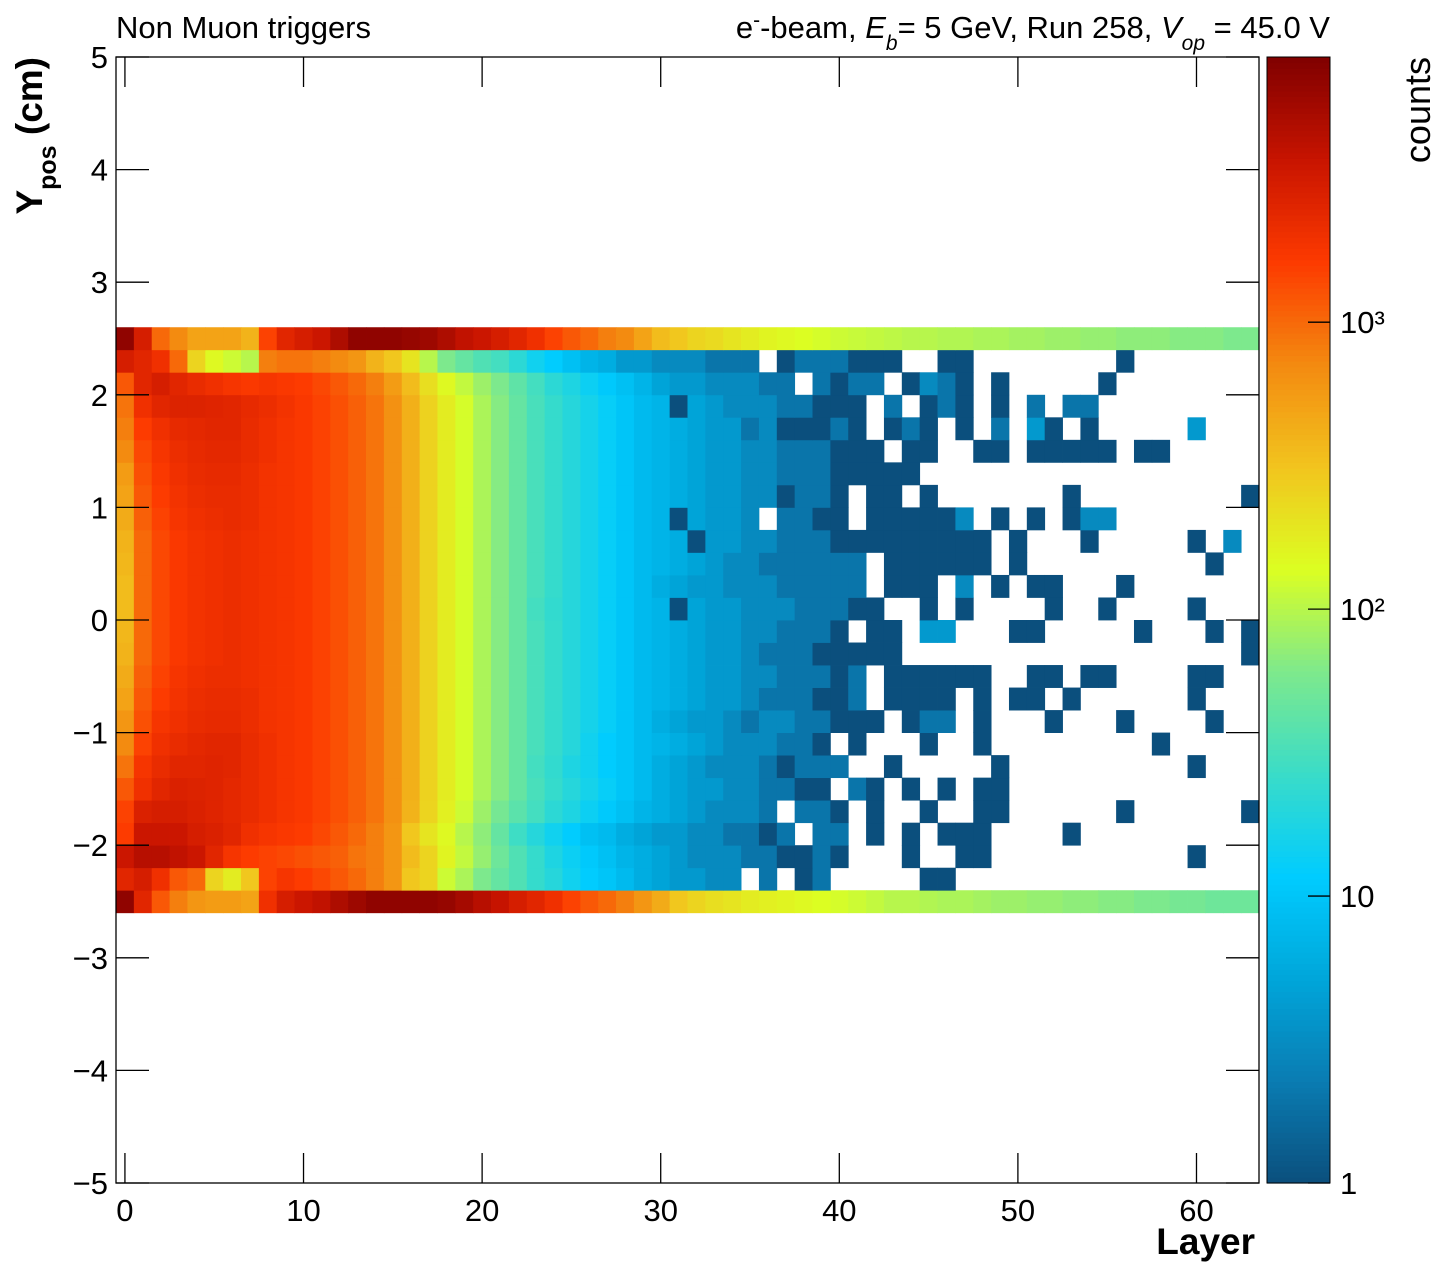 The width and height of the screenshot is (1446, 1272). I want to click on y-tick-label: −4, so click(90, 1070).